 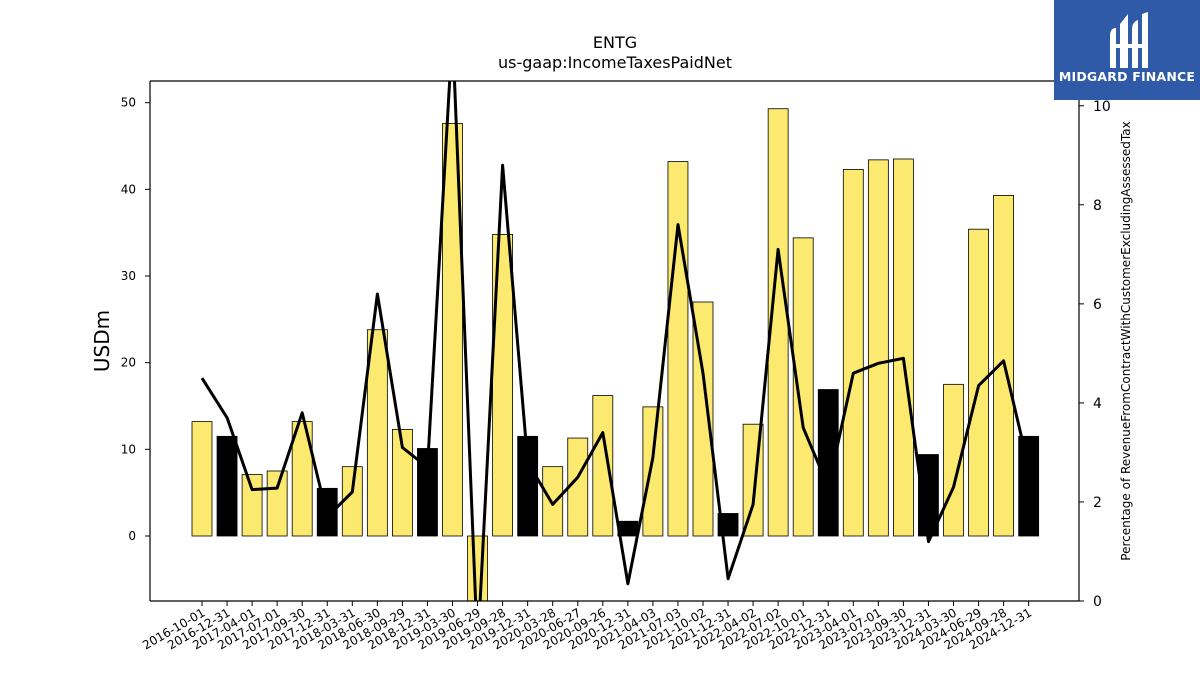 I want to click on brand-logo: MIDGARD FINANCE, so click(x=1127, y=50).